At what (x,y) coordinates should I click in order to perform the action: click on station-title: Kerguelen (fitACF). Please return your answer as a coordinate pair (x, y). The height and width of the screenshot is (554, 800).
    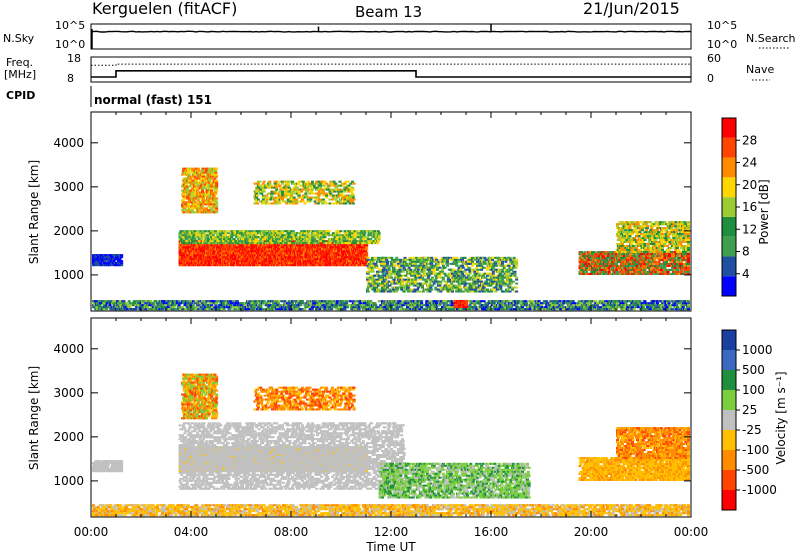
    Looking at the image, I should click on (164, 9).